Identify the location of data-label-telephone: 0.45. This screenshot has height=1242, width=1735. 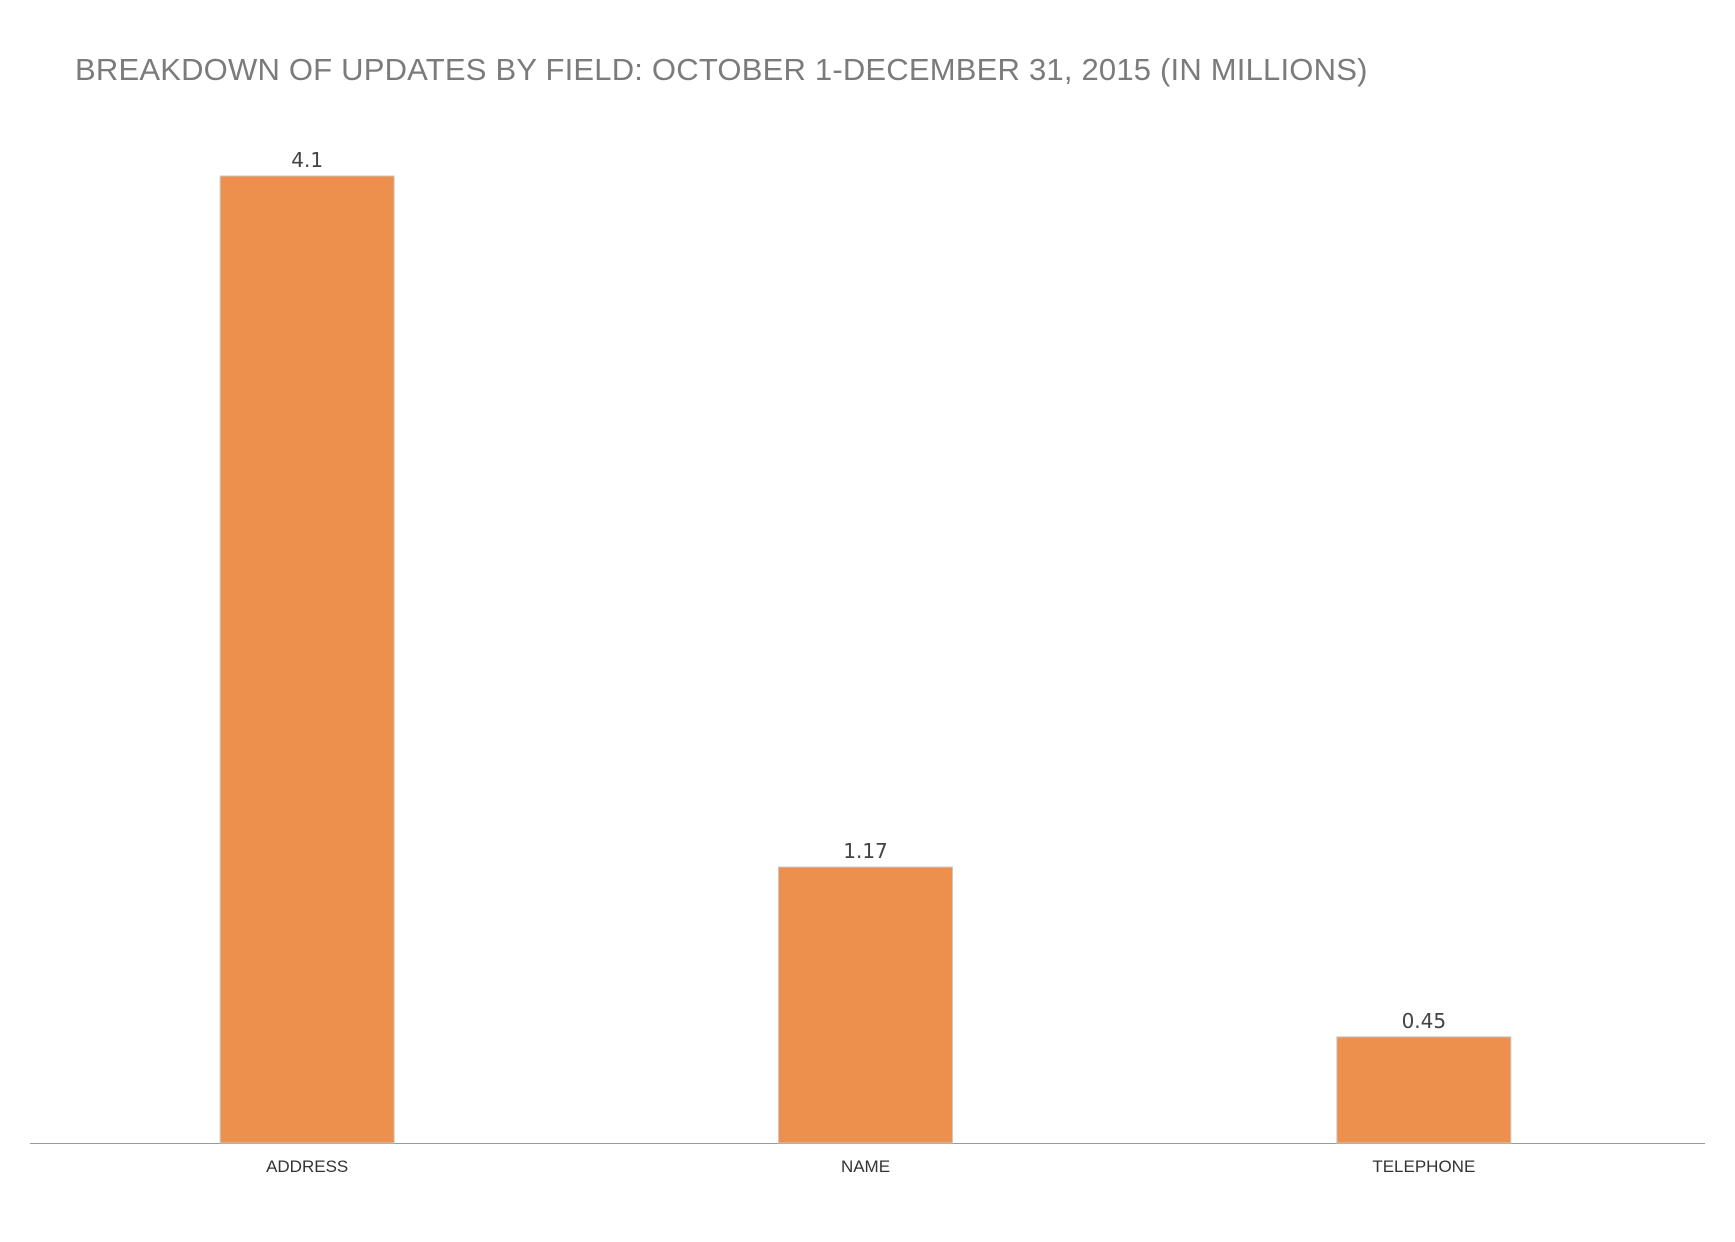
(1424, 1021).